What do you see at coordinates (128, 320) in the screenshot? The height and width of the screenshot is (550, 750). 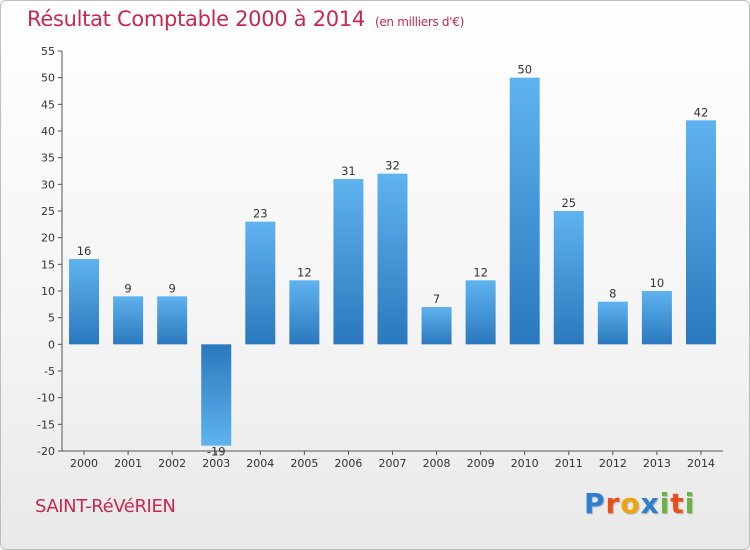 I see `bar-2001` at bounding box center [128, 320].